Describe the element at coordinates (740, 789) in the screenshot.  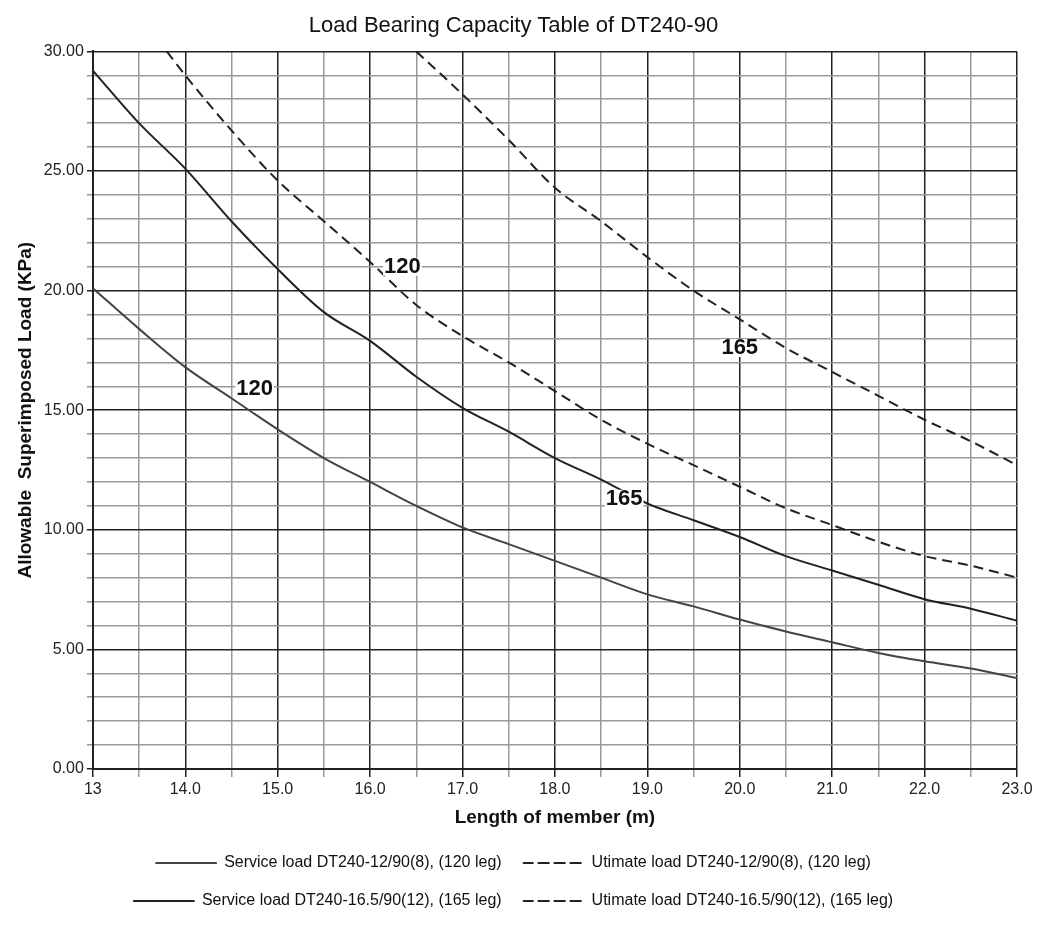
I see `x-tick-label: 20.0` at that location.